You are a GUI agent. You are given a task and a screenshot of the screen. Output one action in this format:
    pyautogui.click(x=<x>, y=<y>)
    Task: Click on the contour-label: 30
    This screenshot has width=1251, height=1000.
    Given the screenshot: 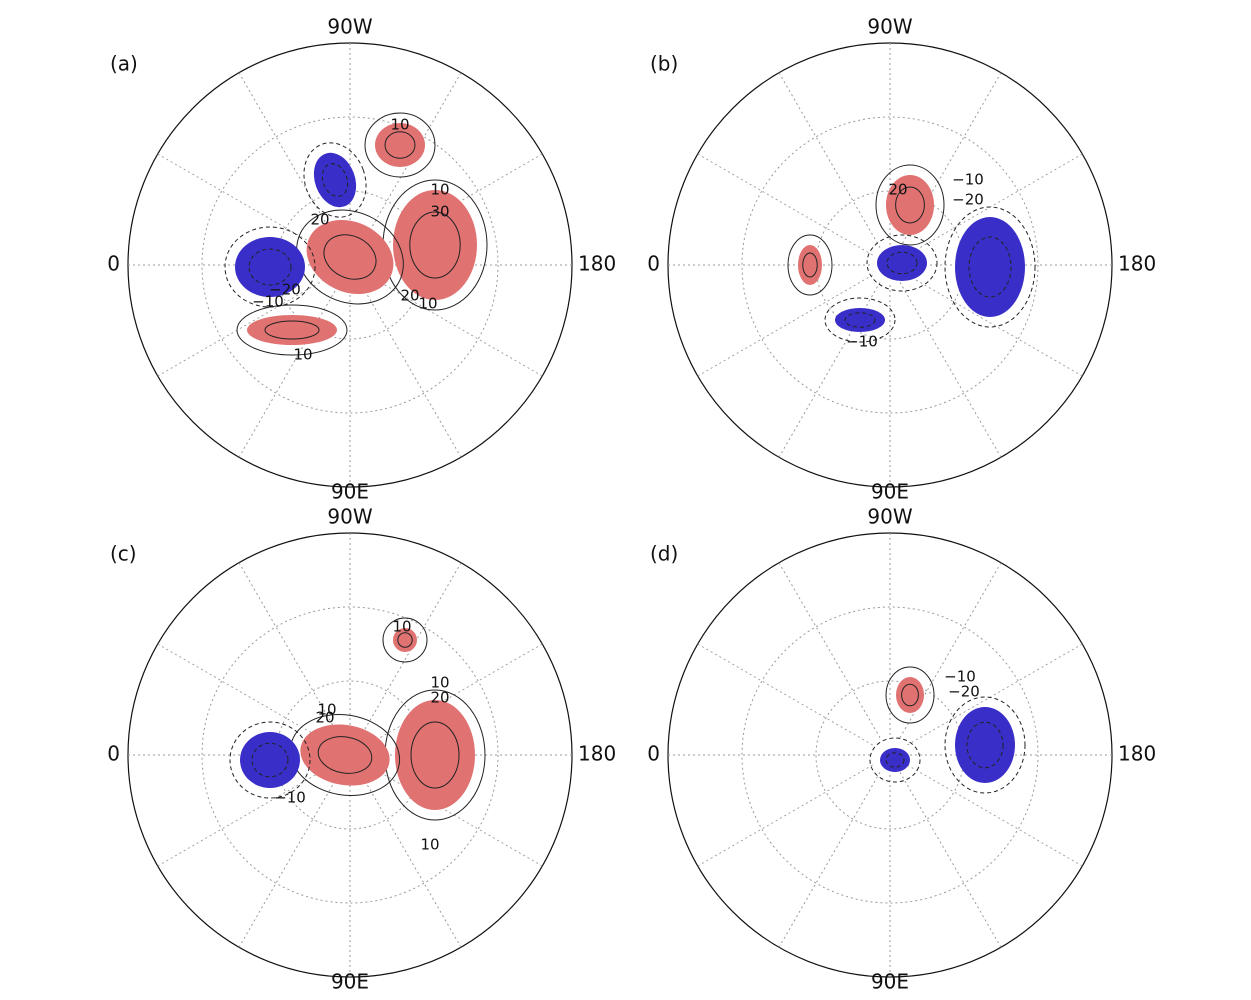 What is the action you would take?
    pyautogui.click(x=439, y=212)
    